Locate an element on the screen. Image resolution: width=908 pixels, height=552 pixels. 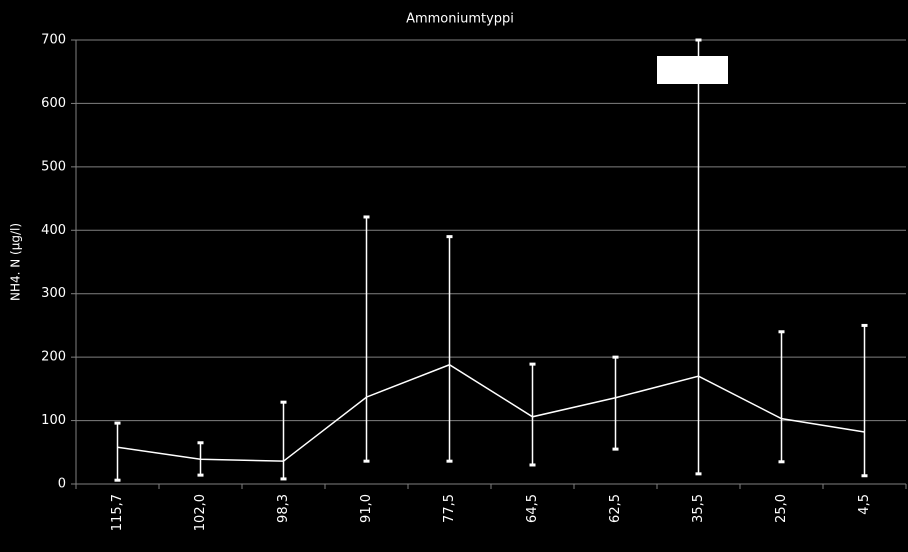
x-tick-label: 64,5 is located at coordinates (532, 508).